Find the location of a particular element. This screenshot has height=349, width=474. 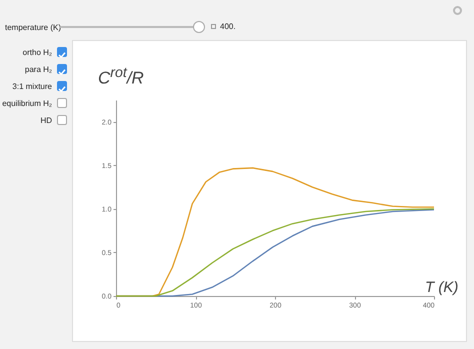

x-axis-title: T (K) is located at coordinates (441, 287).